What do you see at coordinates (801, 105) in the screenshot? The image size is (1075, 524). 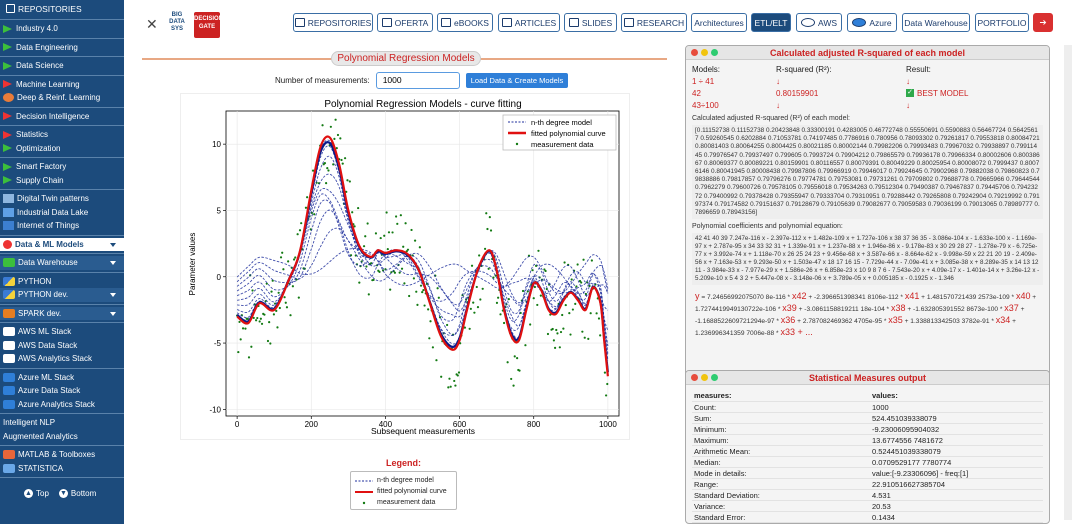 I see `table-row: 43÷100 ↓ ↓` at bounding box center [801, 105].